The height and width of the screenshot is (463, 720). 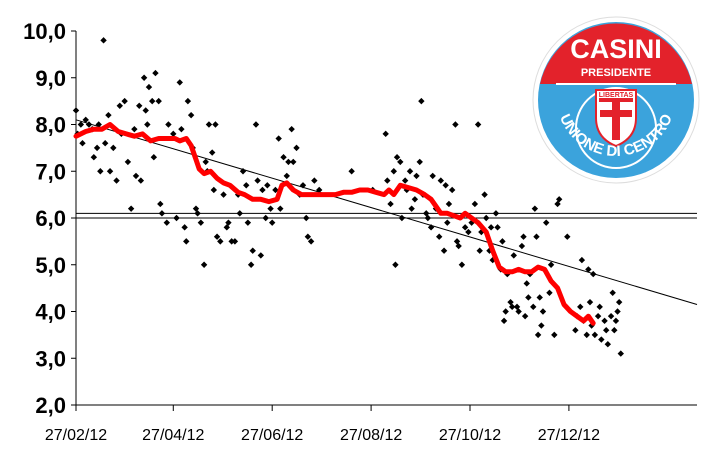 I want to click on x-tick-label: 27/10/12, so click(x=470, y=435).